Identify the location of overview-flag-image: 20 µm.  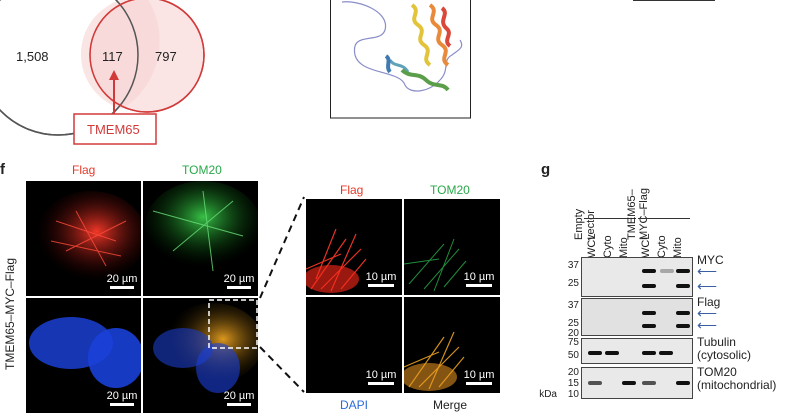
(83, 238).